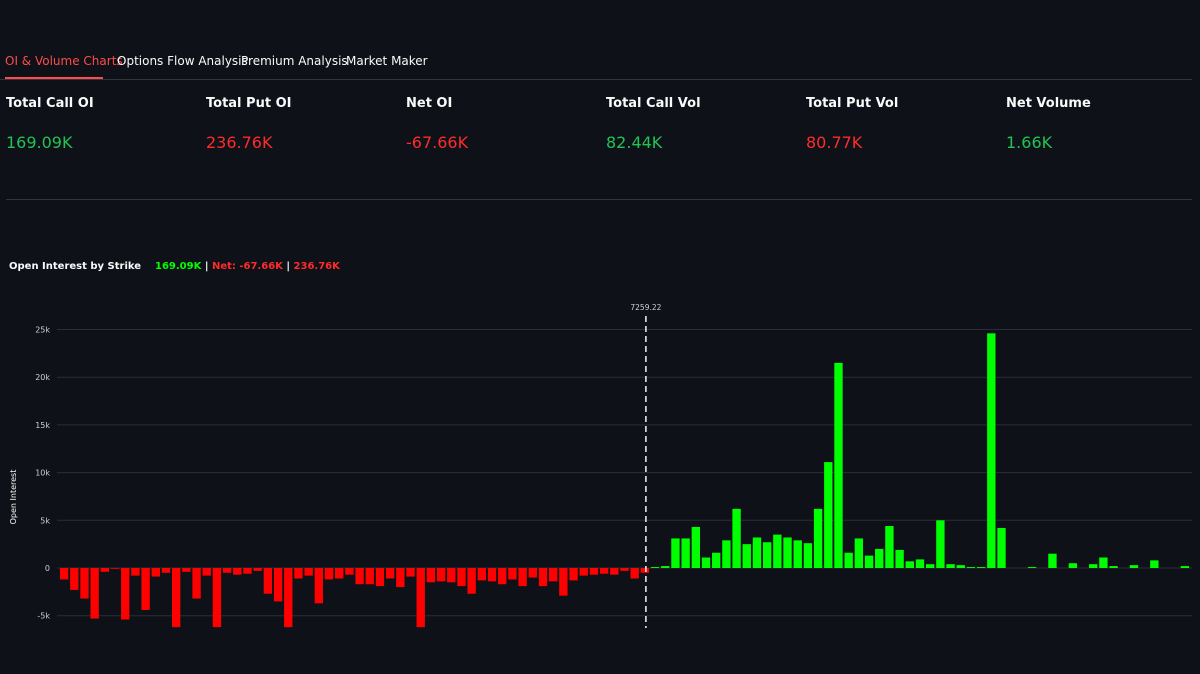 This screenshot has width=1200, height=674. I want to click on y-tick-label: 20k, so click(42, 377).